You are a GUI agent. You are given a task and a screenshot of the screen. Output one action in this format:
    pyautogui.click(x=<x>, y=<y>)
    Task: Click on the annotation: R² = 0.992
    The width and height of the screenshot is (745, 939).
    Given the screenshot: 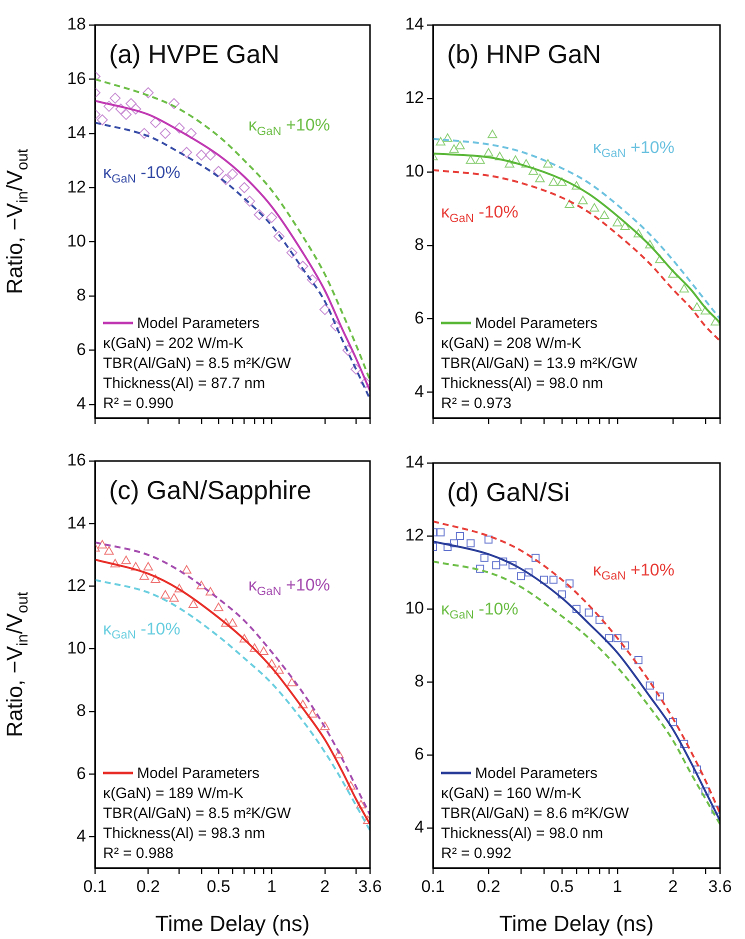 What is the action you would take?
    pyautogui.click(x=476, y=853)
    